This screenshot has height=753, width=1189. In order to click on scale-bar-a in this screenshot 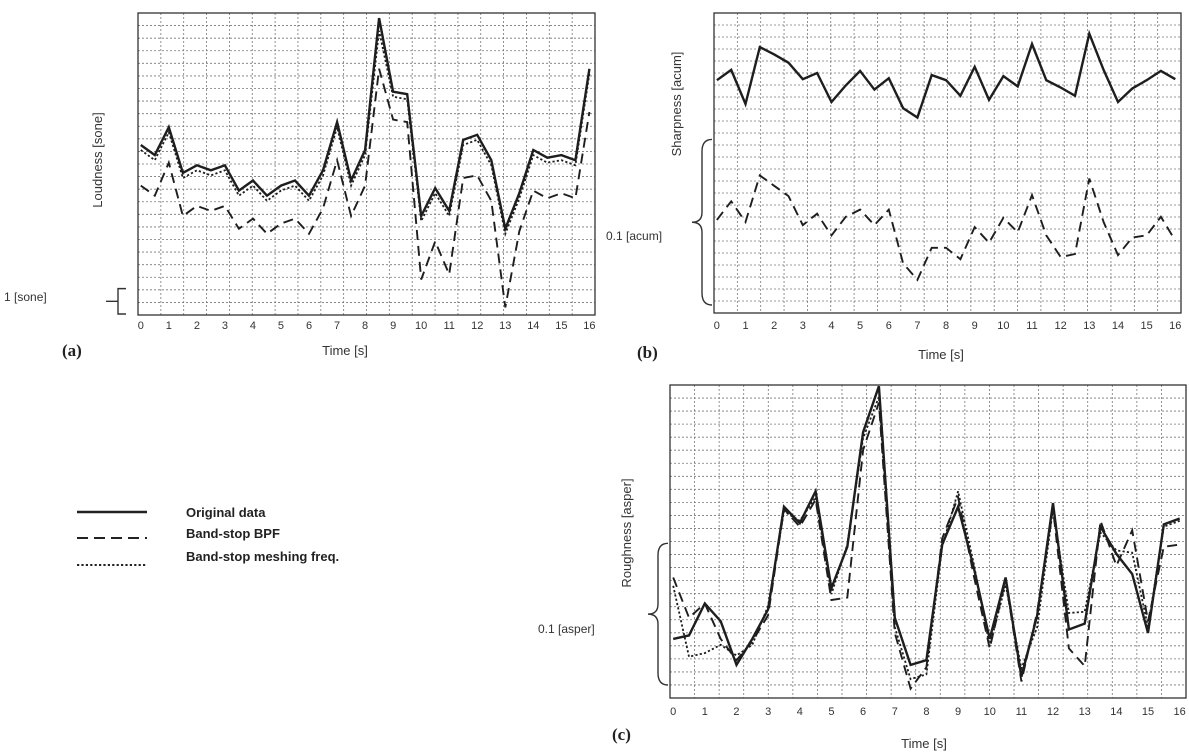, I will do `click(116, 301)`.